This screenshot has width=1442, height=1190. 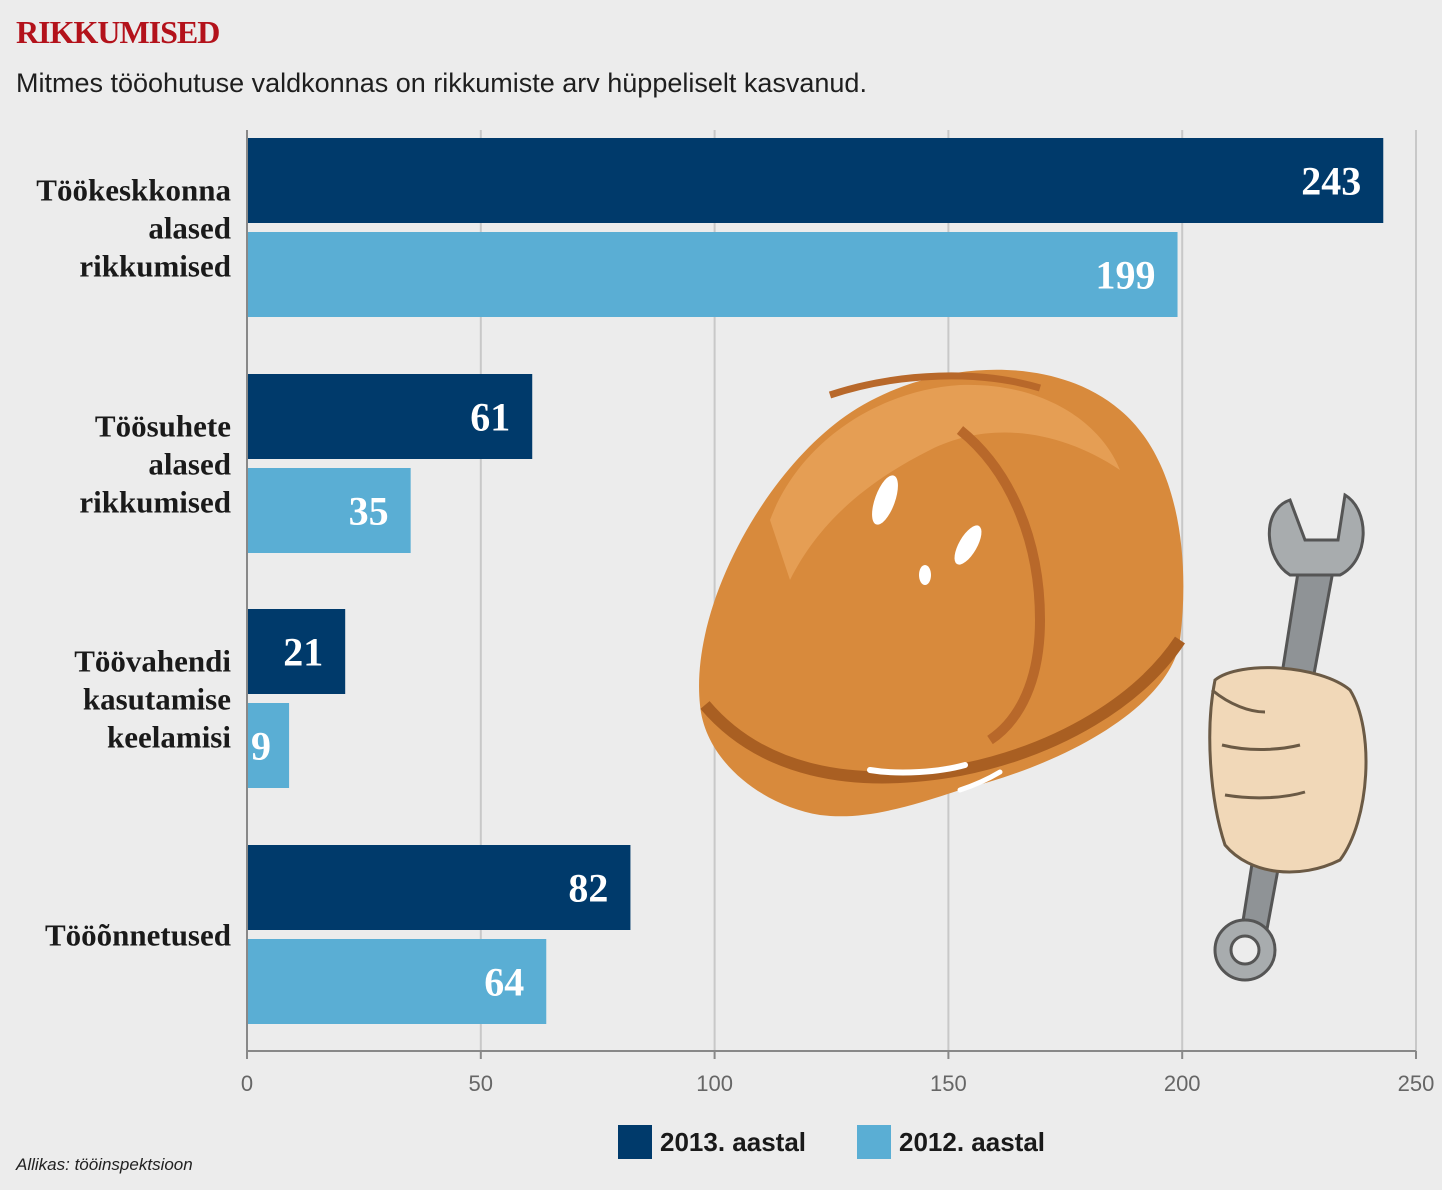 What do you see at coordinates (490, 417) in the screenshot?
I see `bar-value-label: 61` at bounding box center [490, 417].